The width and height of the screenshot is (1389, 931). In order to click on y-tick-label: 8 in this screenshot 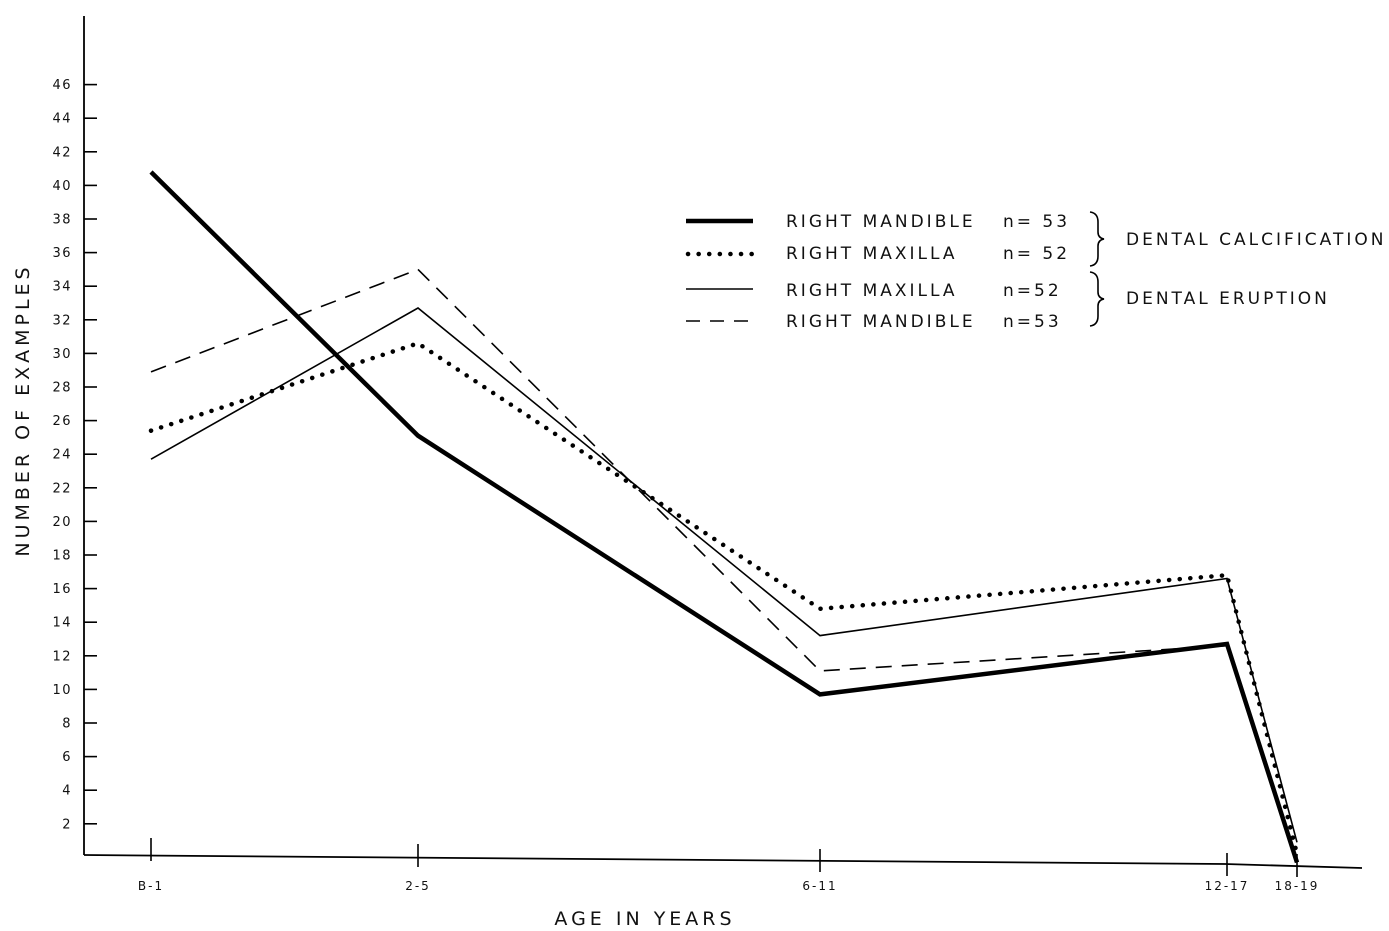, I will do `click(67, 724)`.